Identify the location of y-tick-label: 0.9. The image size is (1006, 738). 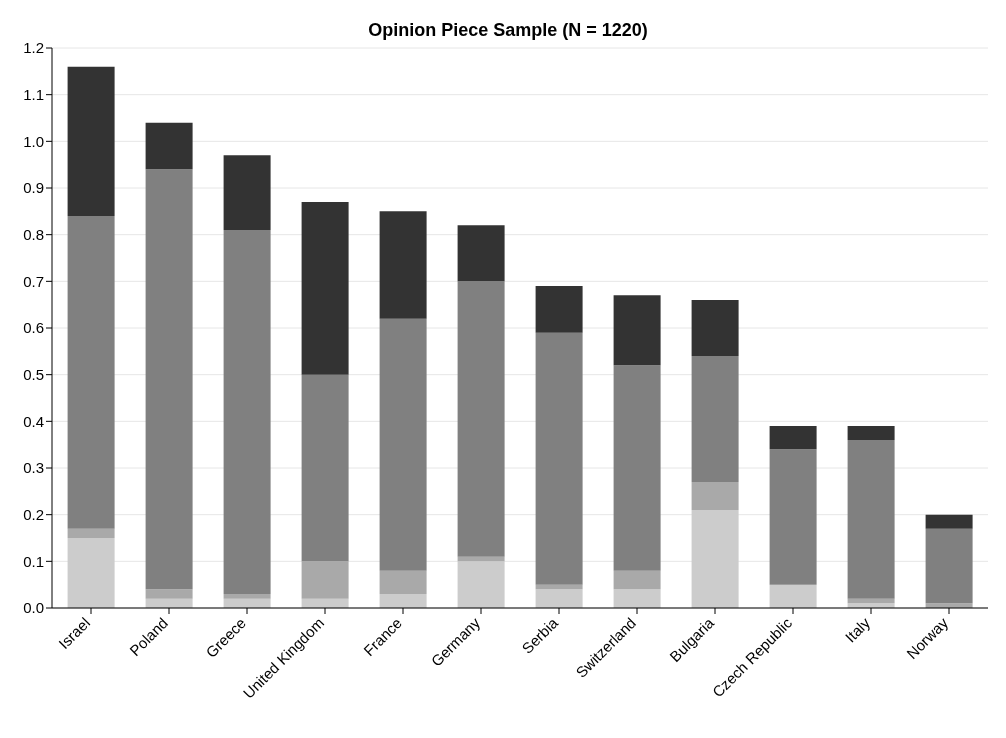
(33, 188).